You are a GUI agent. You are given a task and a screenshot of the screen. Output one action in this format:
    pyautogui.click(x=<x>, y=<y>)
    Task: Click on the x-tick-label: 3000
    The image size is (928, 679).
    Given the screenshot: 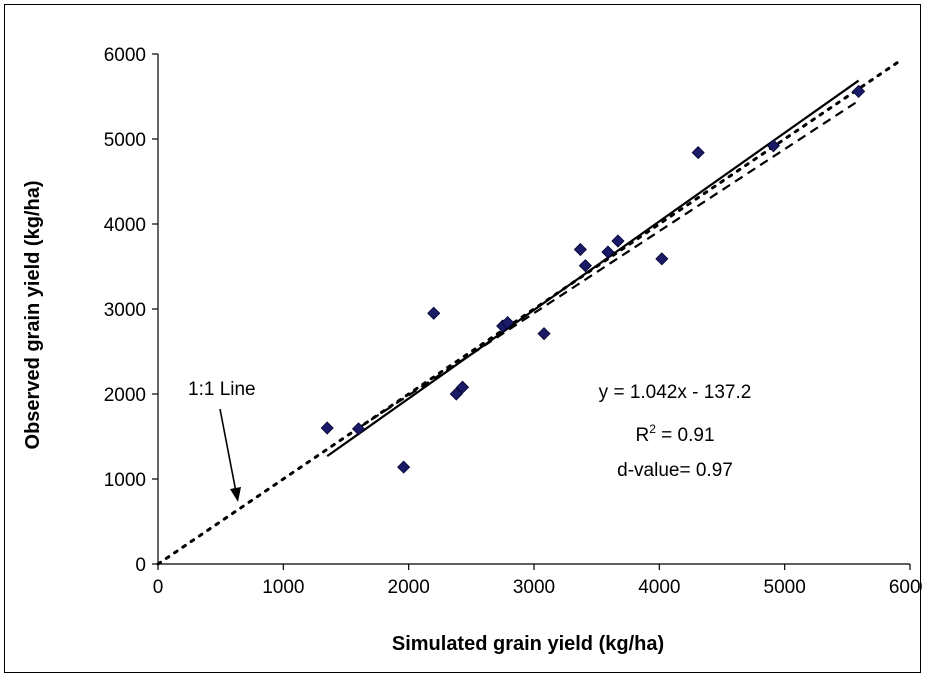 What is the action you would take?
    pyautogui.click(x=534, y=587)
    